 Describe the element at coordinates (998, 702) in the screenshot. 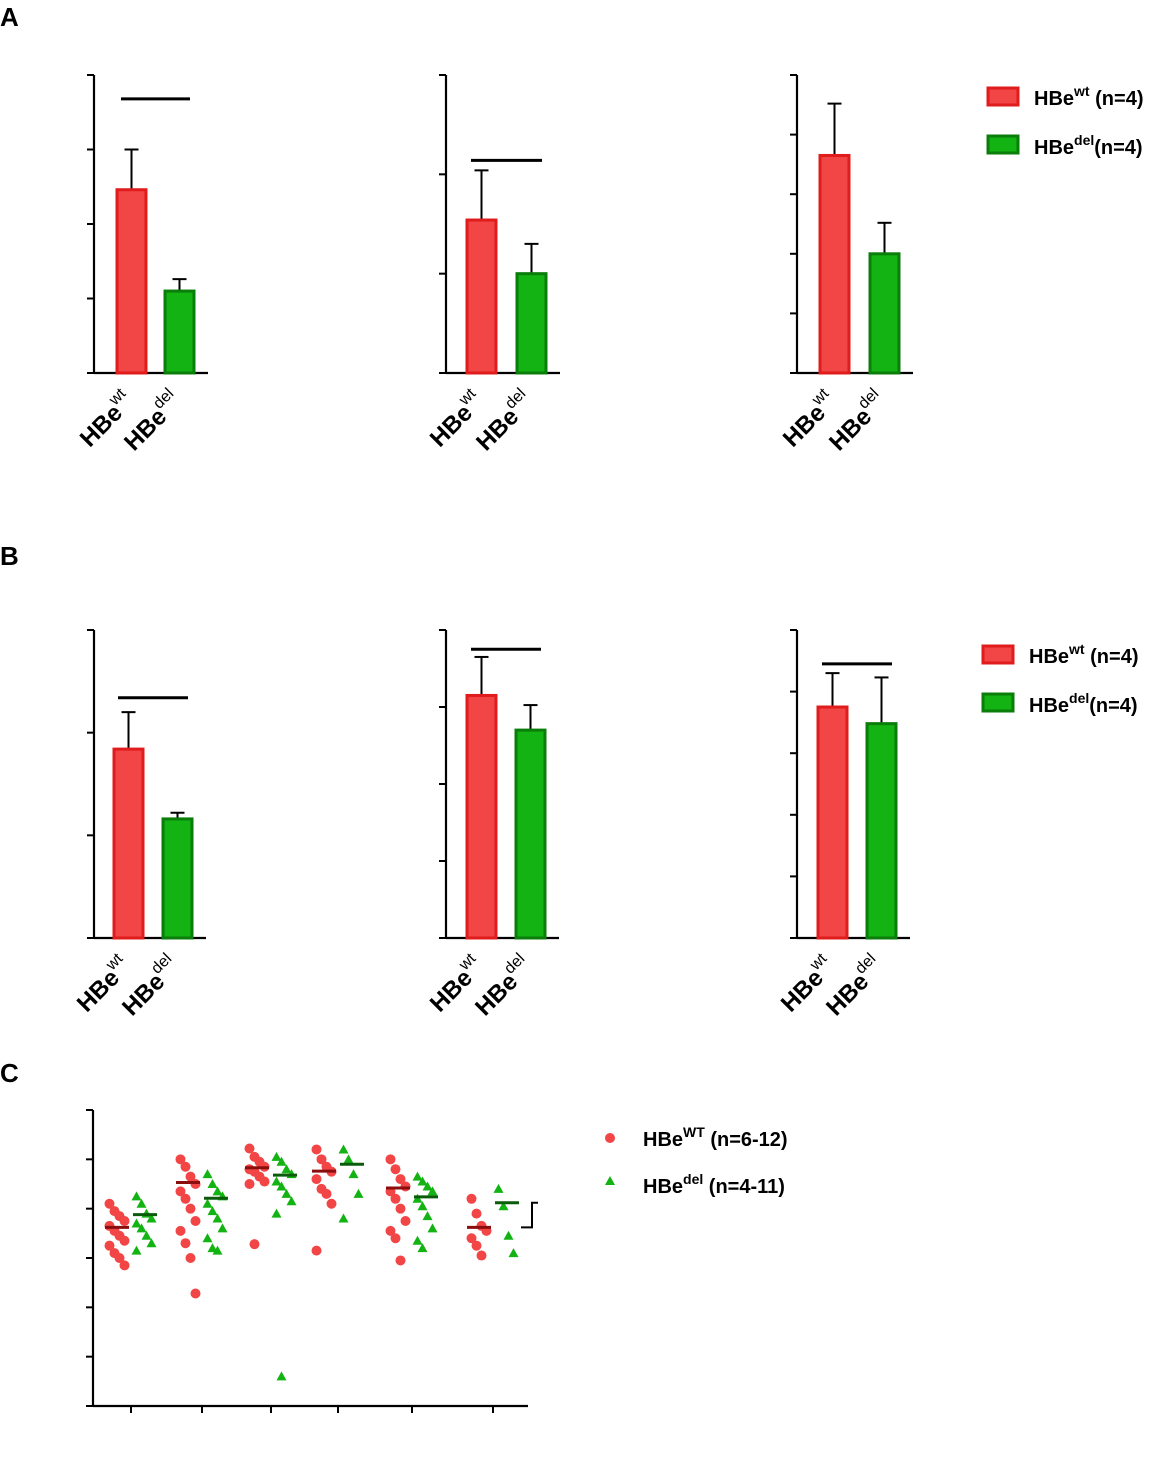

I see `legend-b-del-swatch` at that location.